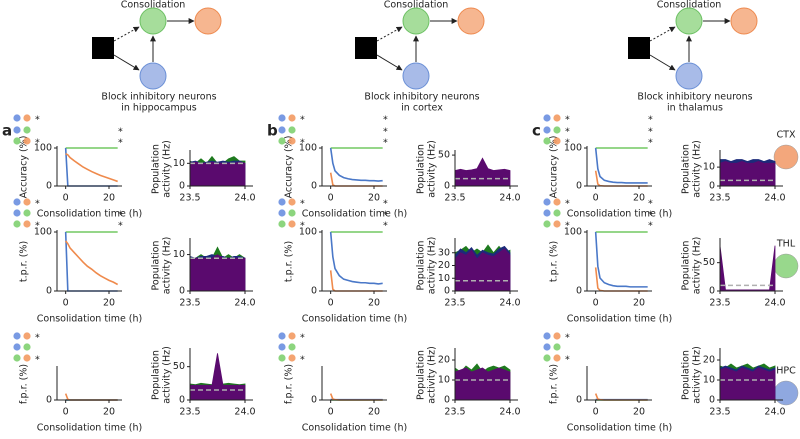 The height and width of the screenshot is (439, 800). I want to click on y-tick-label: 20, so click(709, 360).